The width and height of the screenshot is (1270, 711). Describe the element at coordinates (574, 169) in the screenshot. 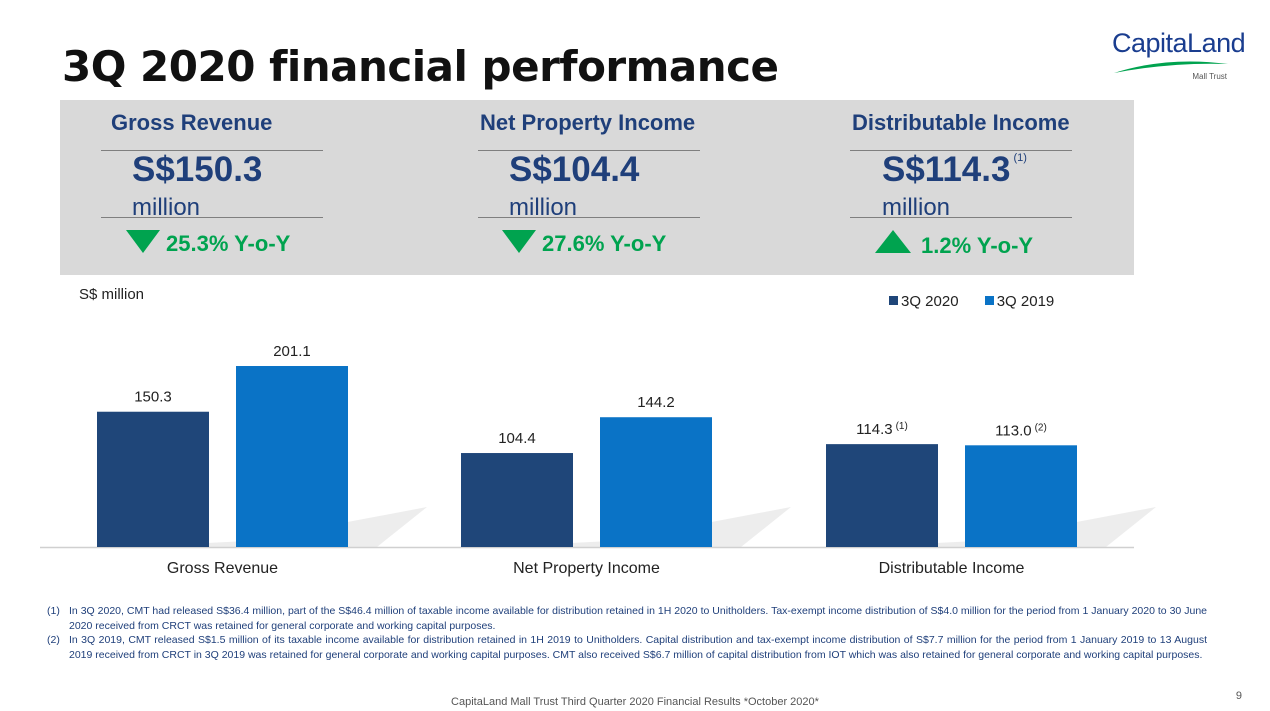

I see `kpi-value: S$104.4` at that location.